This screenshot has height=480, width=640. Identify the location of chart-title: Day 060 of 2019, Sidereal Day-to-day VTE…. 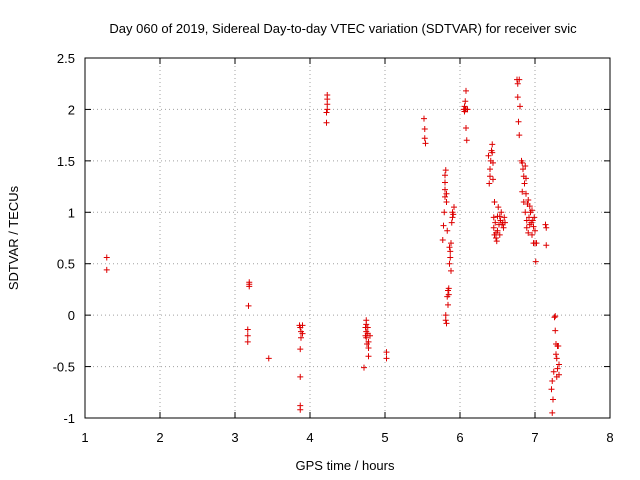
(343, 28).